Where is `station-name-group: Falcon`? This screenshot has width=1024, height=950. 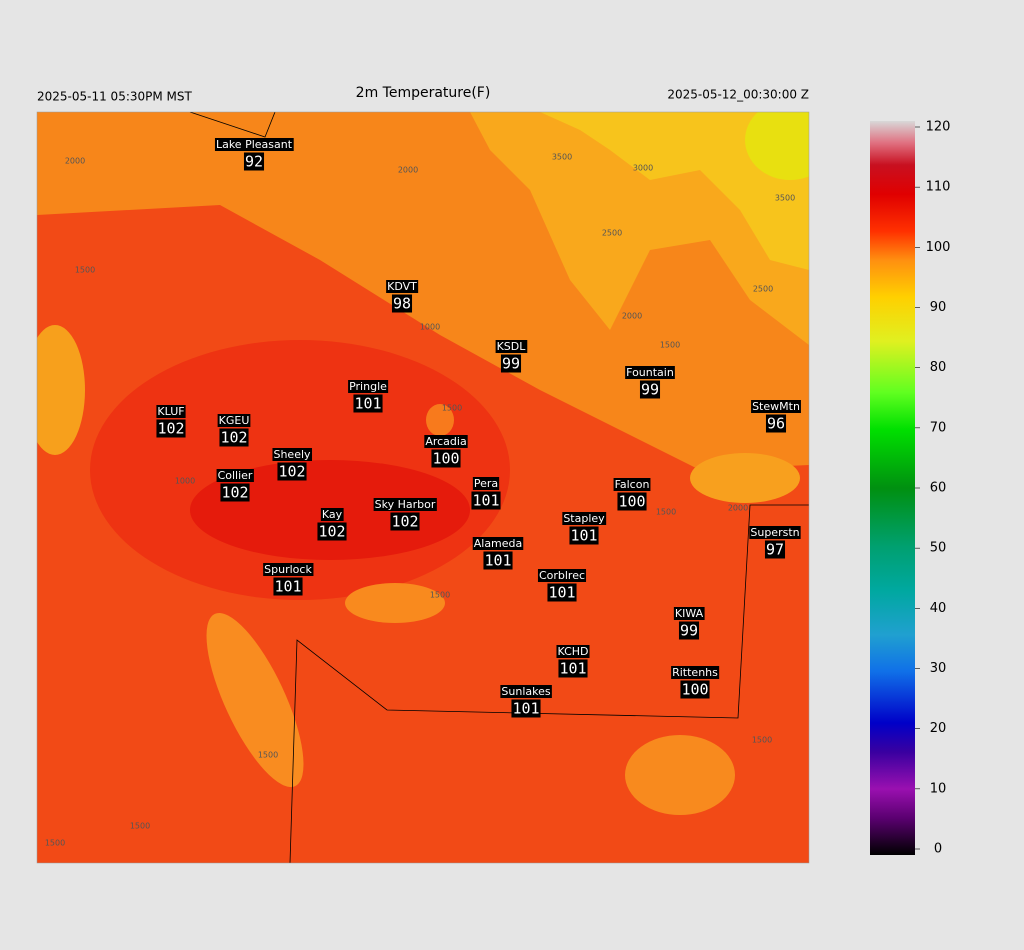 station-name-group: Falcon is located at coordinates (632, 484).